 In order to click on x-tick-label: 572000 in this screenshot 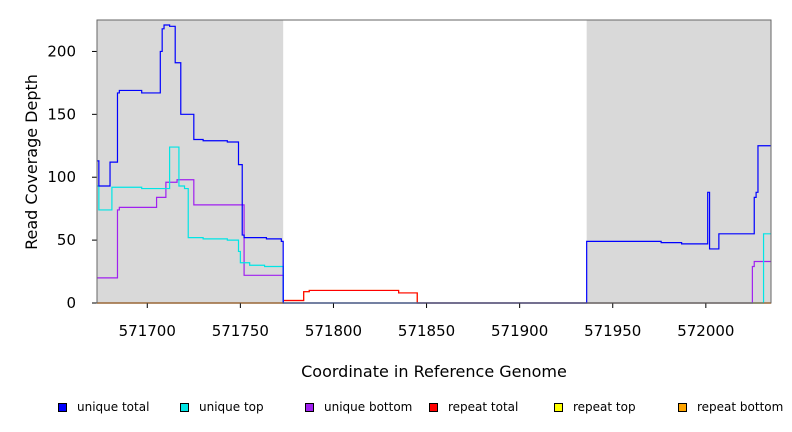, I will do `click(705, 331)`.